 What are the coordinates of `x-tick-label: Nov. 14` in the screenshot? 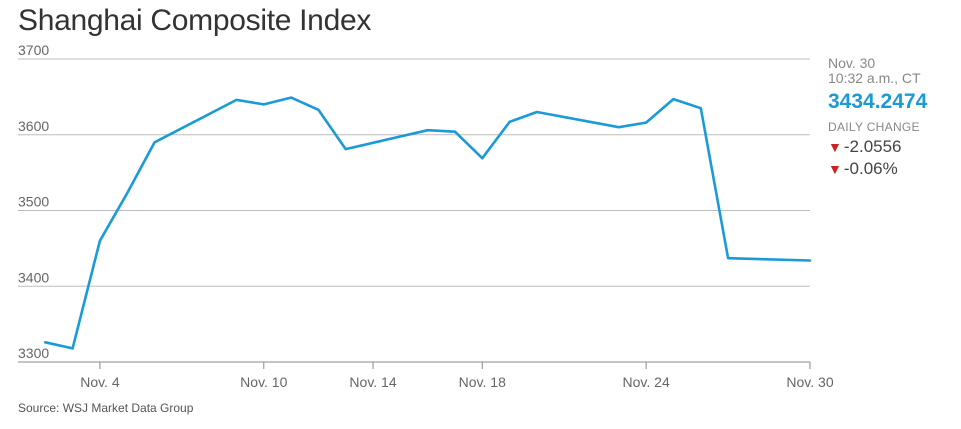 It's located at (372, 382).